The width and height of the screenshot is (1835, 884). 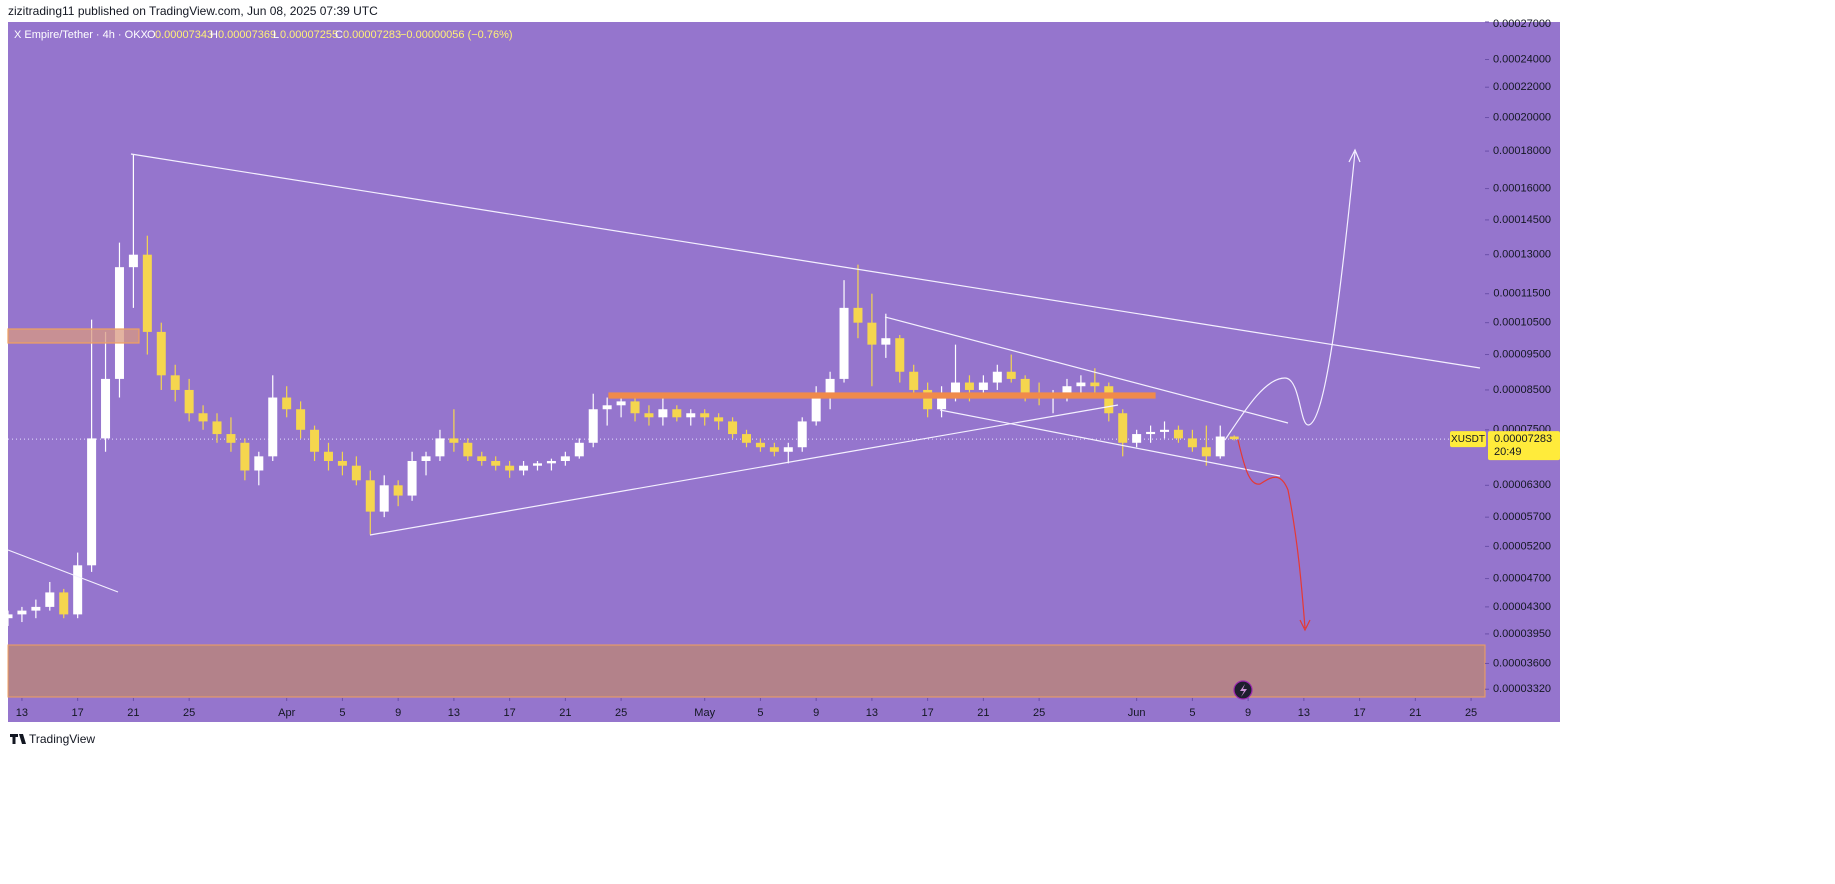 I want to click on x-tick-label: May, so click(x=704, y=713).